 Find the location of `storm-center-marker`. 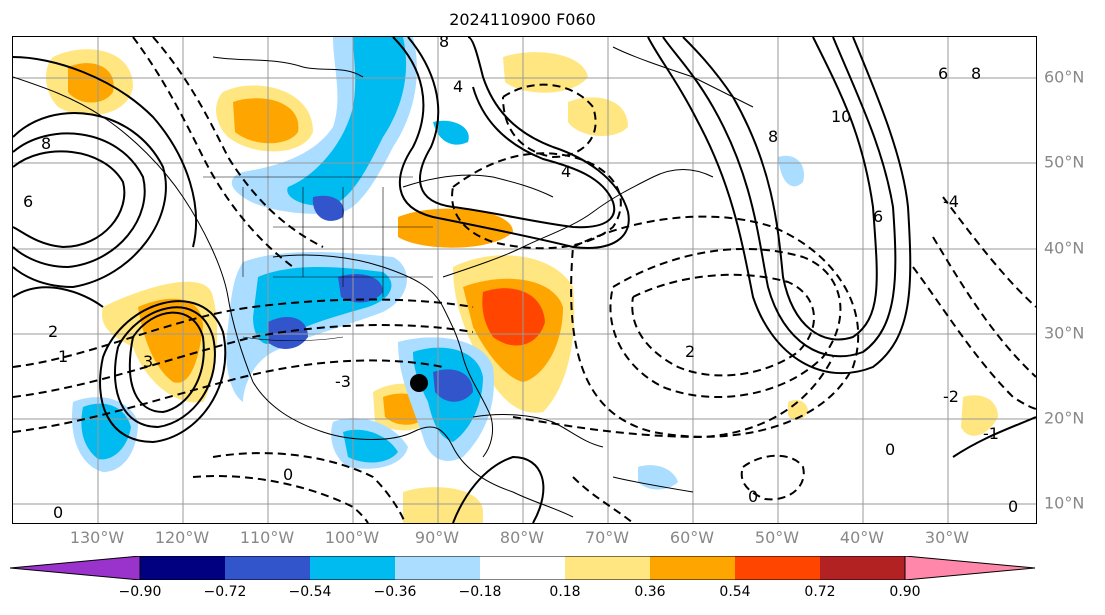

storm-center-marker is located at coordinates (419, 383).